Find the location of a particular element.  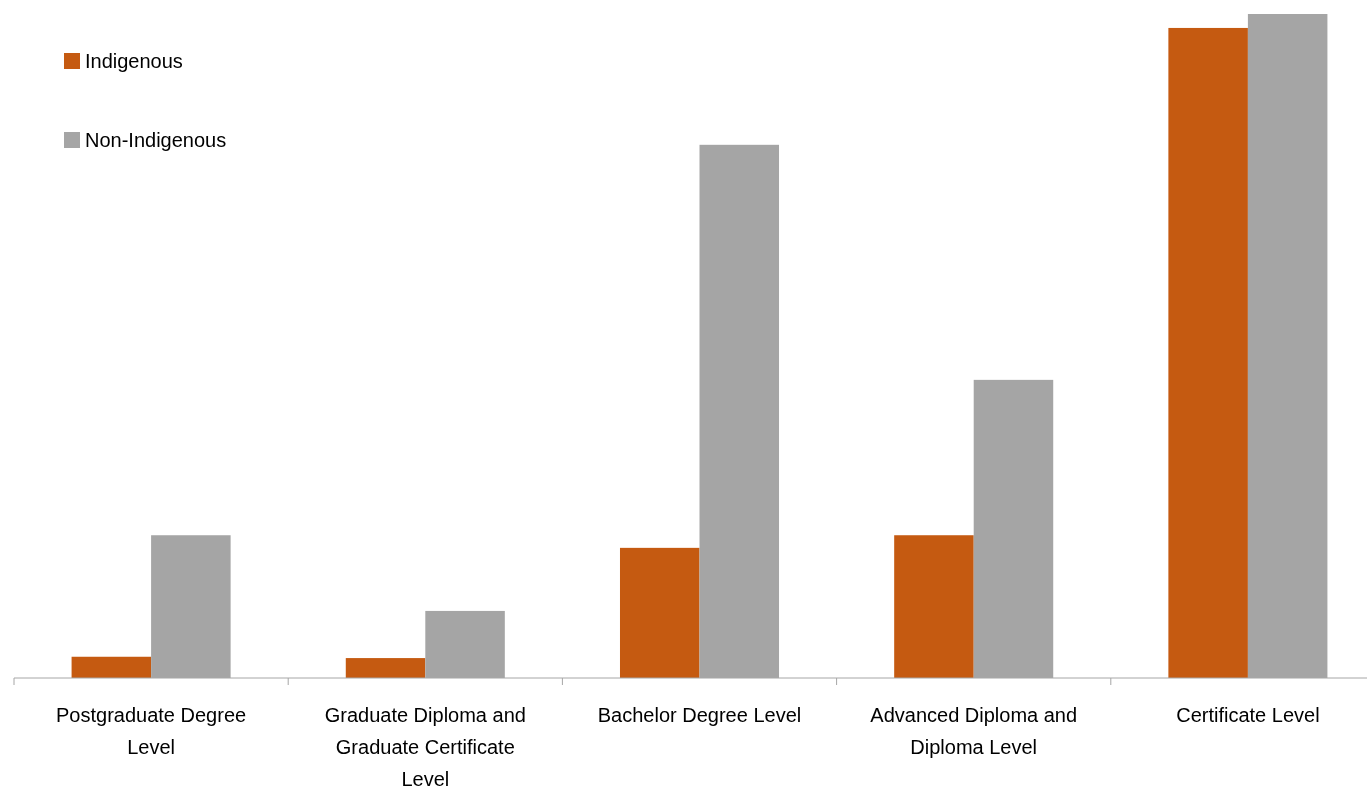

x-tick-label: Certificate Level is located at coordinates (1248, 715).